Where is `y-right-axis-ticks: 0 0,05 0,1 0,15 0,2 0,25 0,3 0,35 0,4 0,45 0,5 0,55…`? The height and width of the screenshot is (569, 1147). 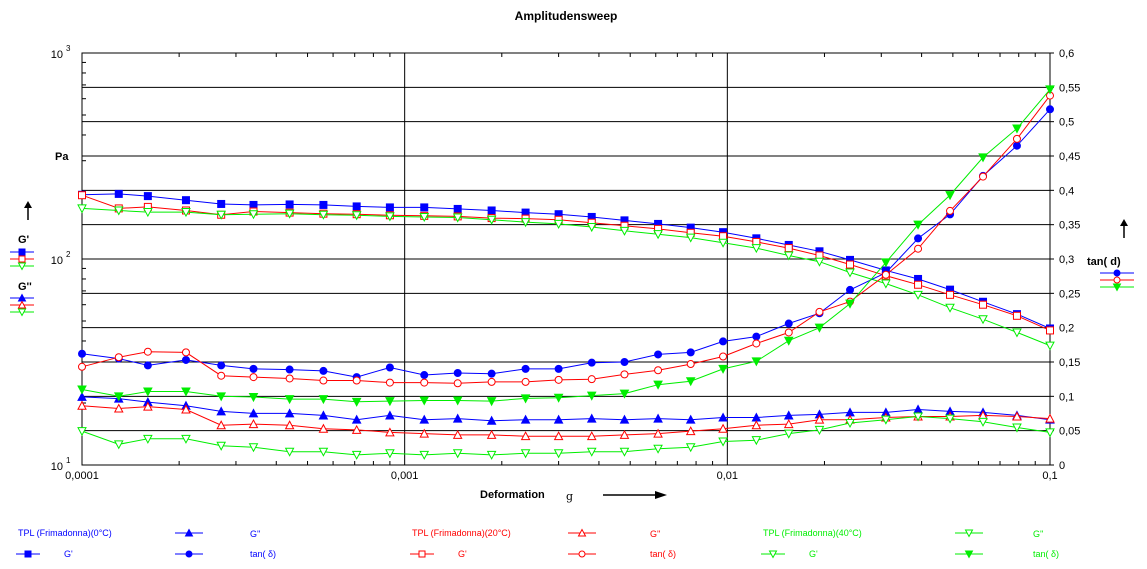
y-right-axis-ticks: 0 0,05 0,1 0,15 0,2 0,25 0,3 0,35 0,4 0,45 0,5 0,55… is located at coordinates (1065, 260).